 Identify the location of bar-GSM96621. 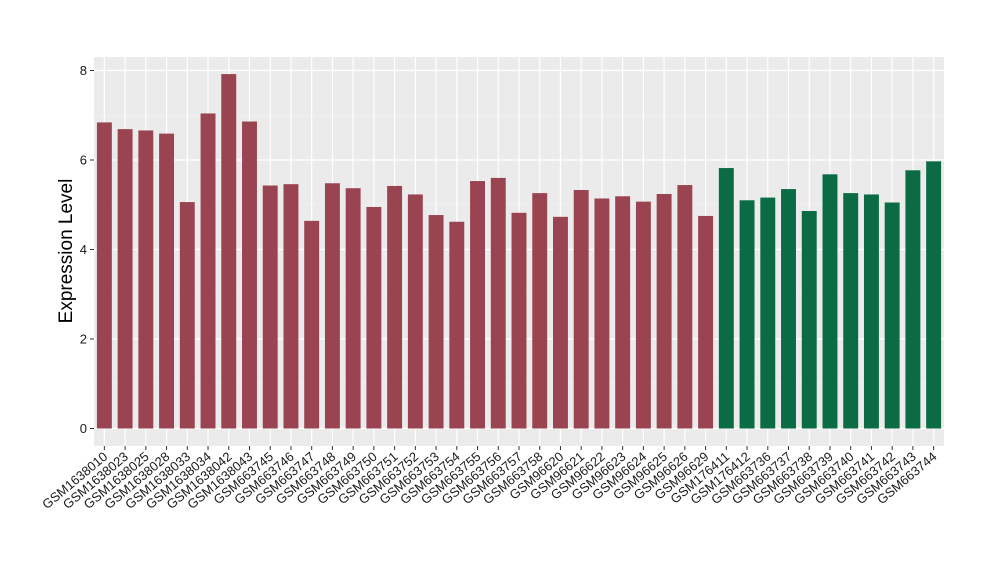
(581, 309).